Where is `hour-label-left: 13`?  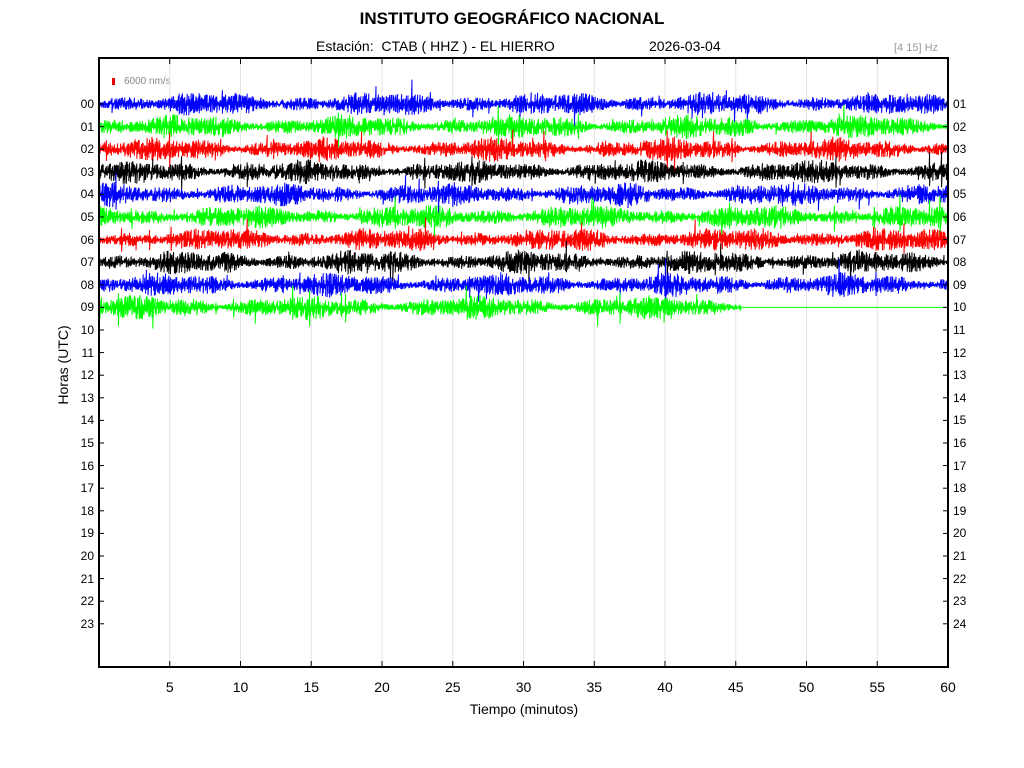
hour-label-left: 13 is located at coordinates (87, 397).